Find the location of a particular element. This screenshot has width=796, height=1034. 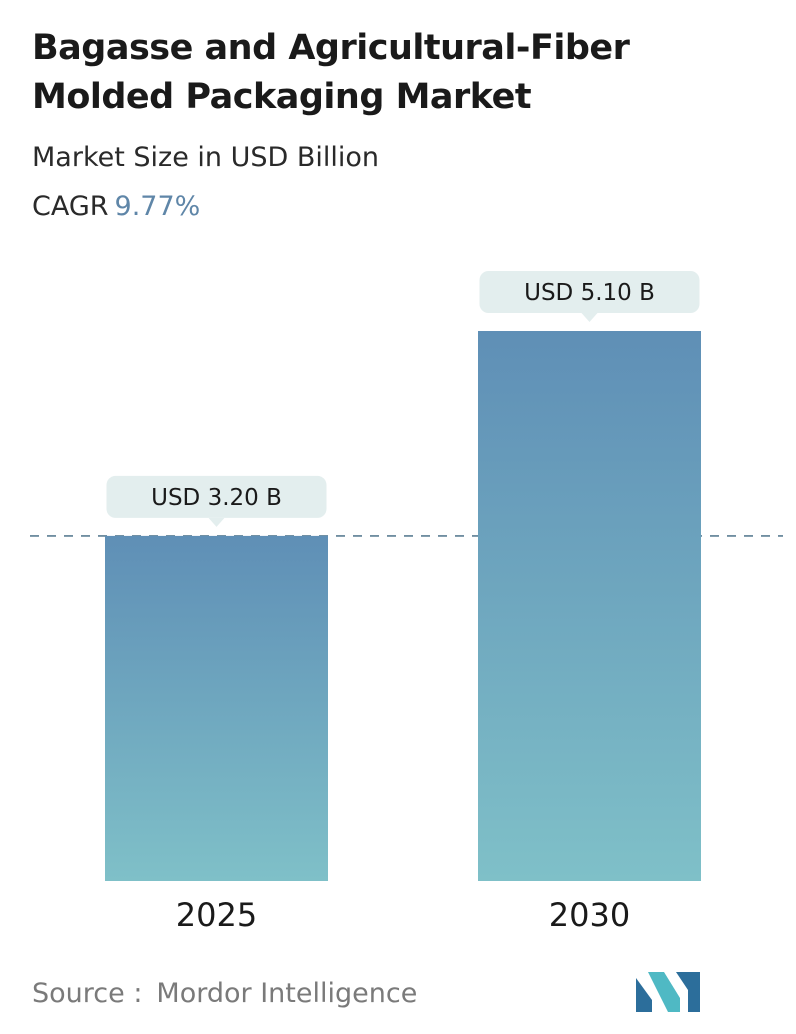

cagr-line: CAGR 9.77% is located at coordinates (116, 207).